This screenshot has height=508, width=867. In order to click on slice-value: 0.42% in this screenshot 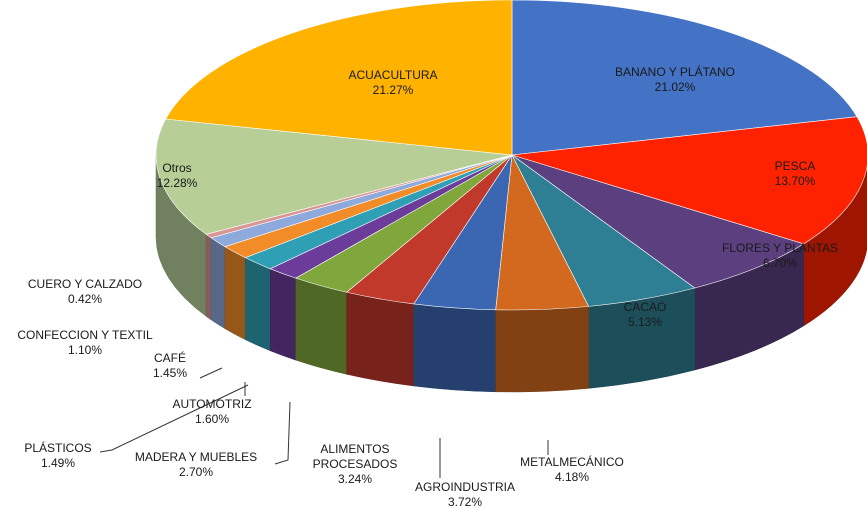, I will do `click(85, 299)`.